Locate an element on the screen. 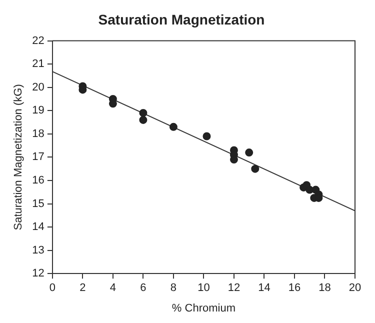  y-tick-label: 18 is located at coordinates (38, 134).